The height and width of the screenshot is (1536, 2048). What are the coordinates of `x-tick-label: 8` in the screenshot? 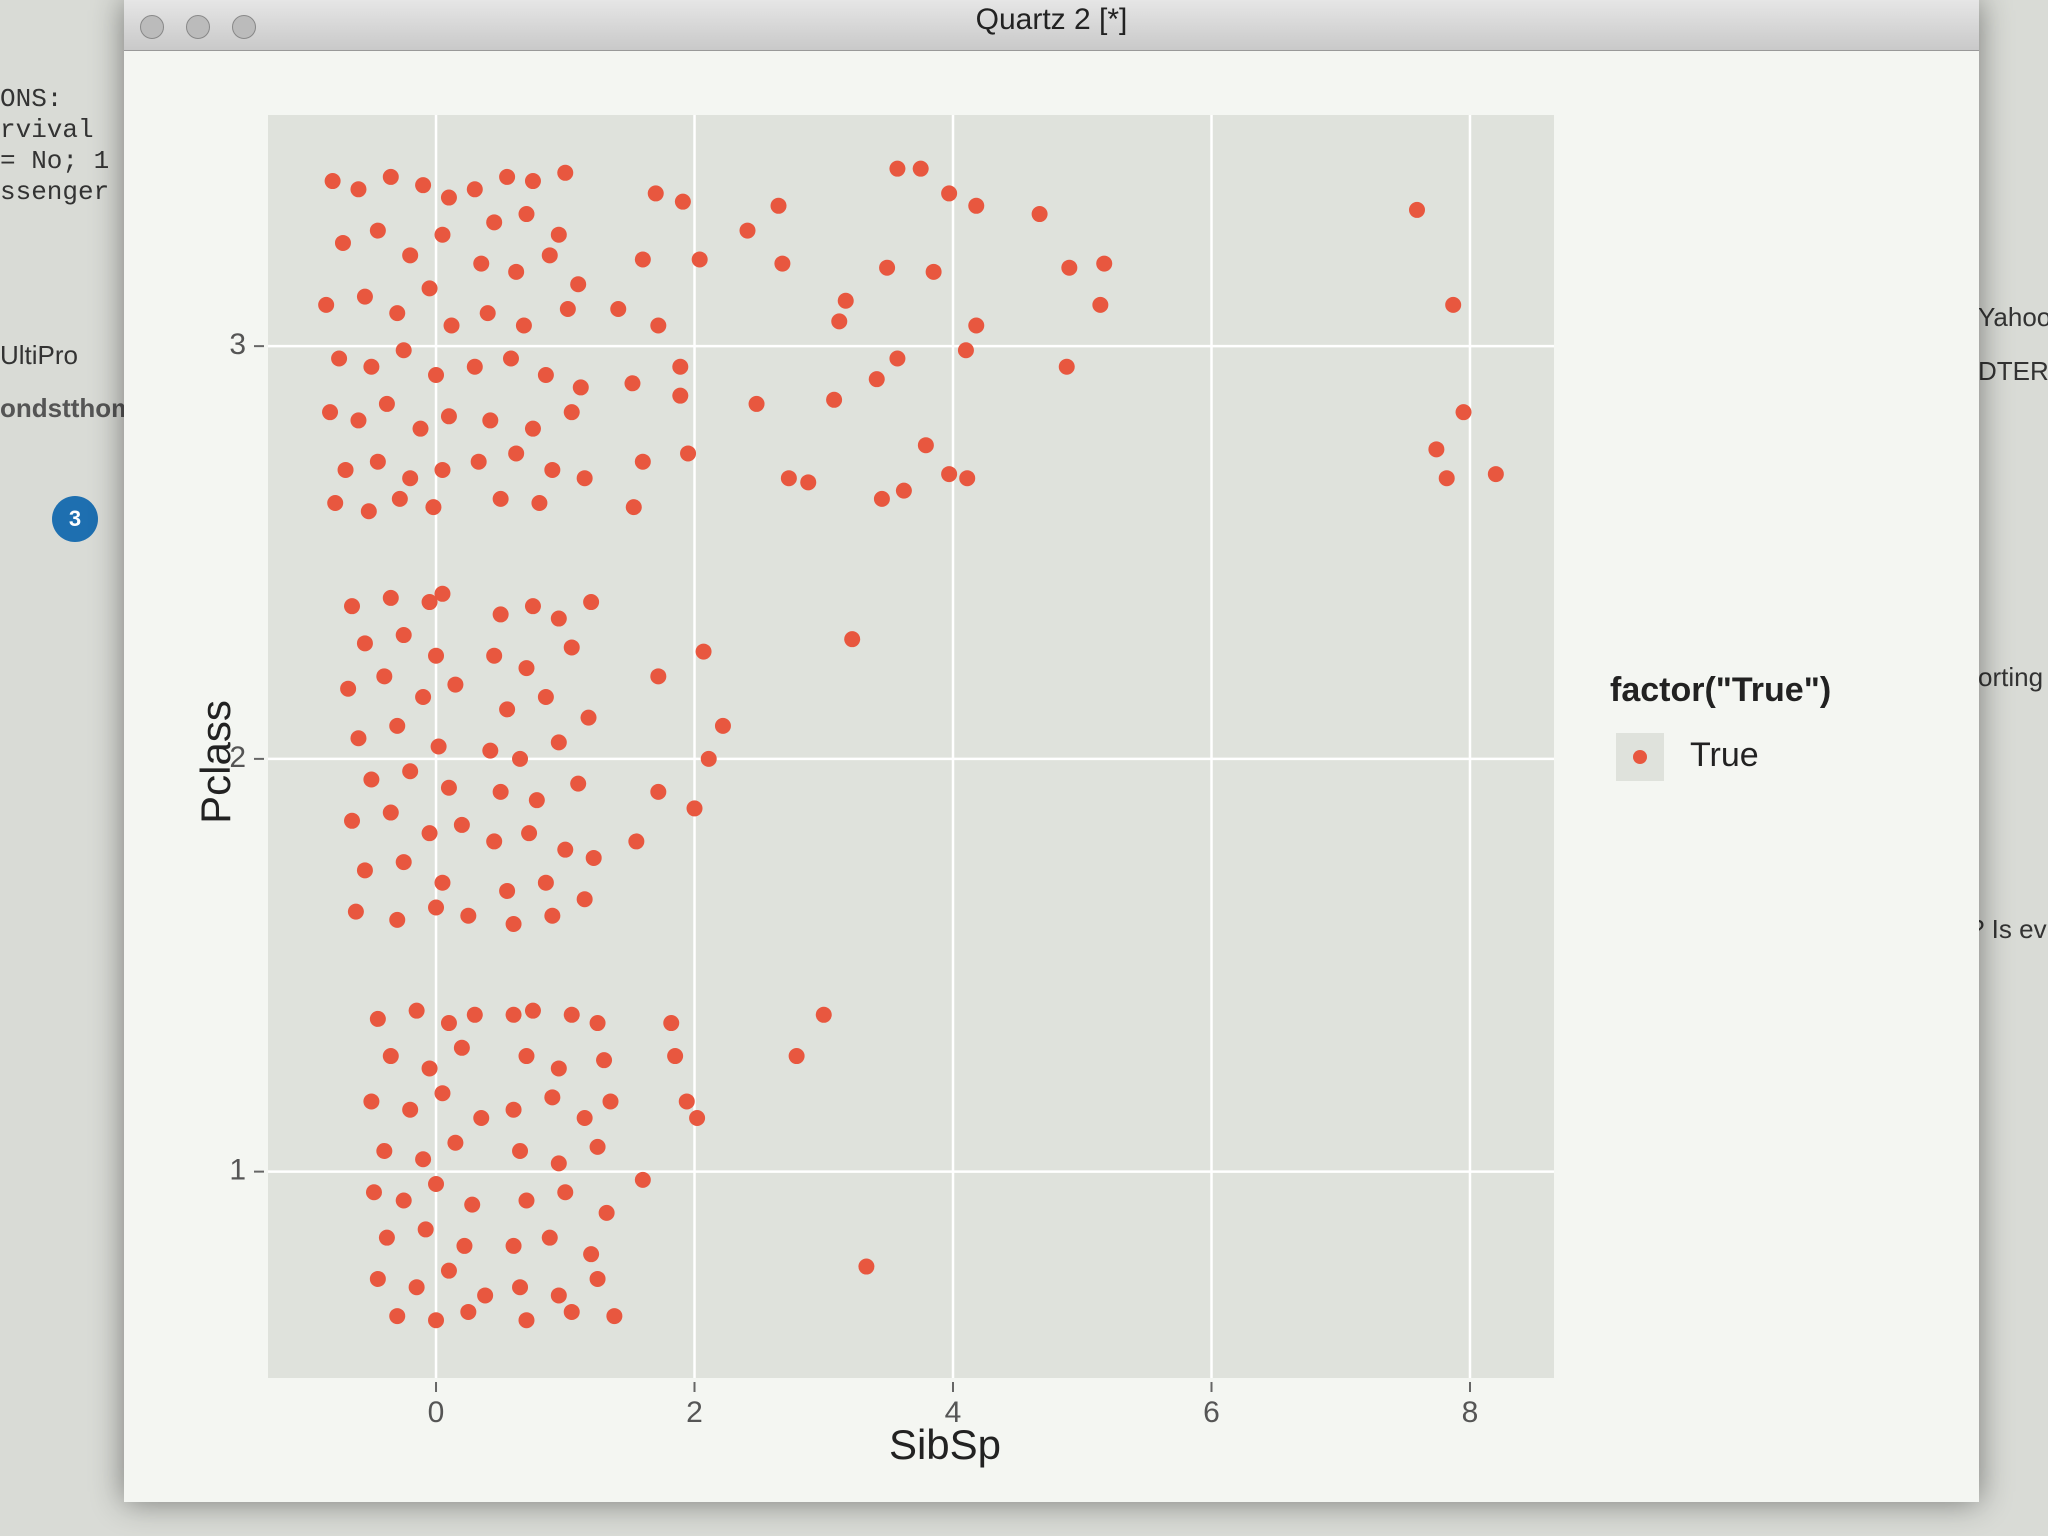 It's located at (1470, 1412).